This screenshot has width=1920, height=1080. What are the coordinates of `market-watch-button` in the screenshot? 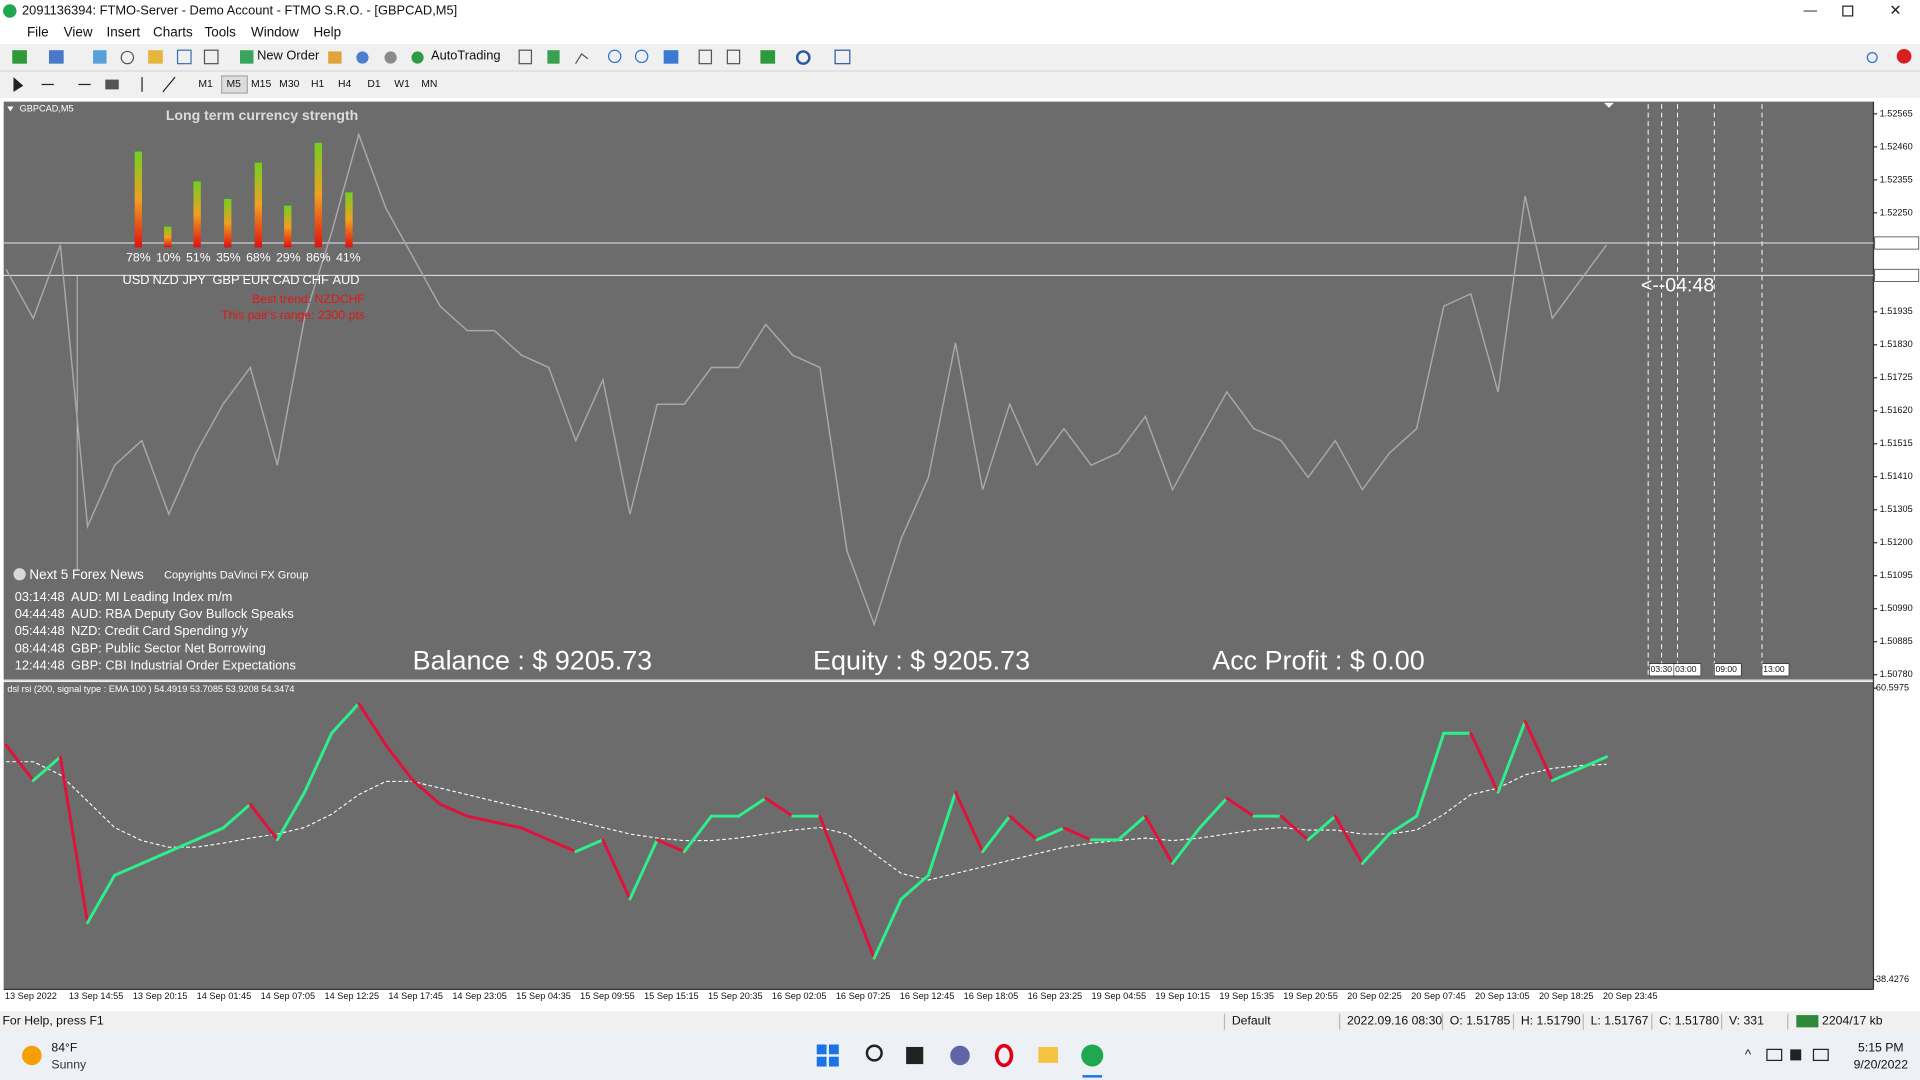 It's located at (100, 57).